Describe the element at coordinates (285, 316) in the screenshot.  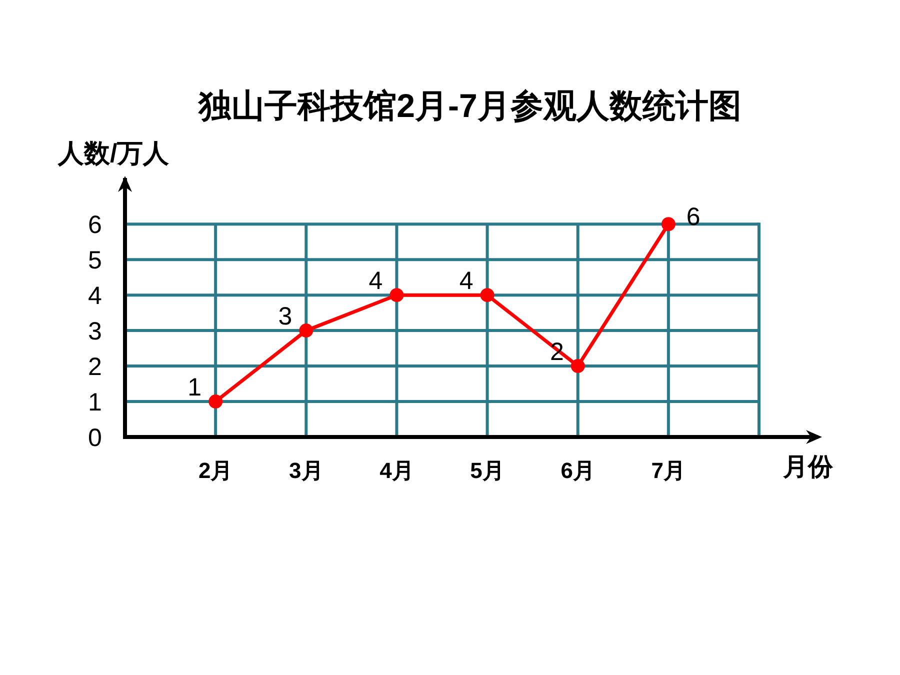
I see `data-label: 3` at that location.